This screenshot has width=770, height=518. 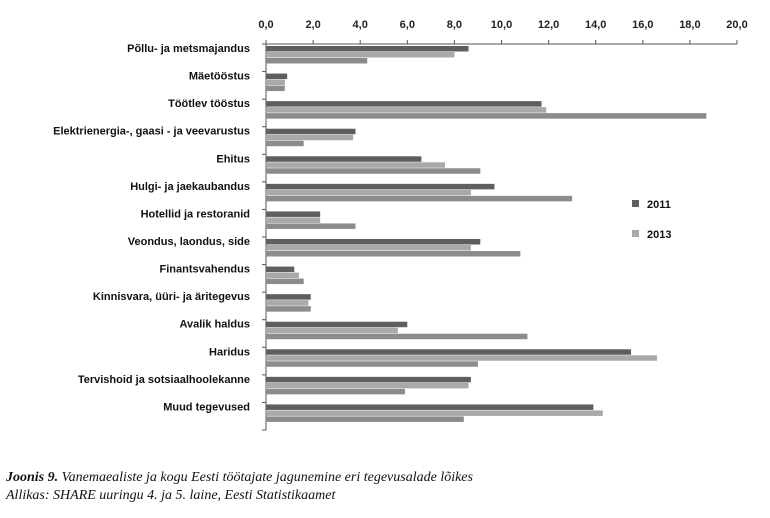 What do you see at coordinates (548, 25) in the screenshot?
I see `x-tick-label: 12,0` at bounding box center [548, 25].